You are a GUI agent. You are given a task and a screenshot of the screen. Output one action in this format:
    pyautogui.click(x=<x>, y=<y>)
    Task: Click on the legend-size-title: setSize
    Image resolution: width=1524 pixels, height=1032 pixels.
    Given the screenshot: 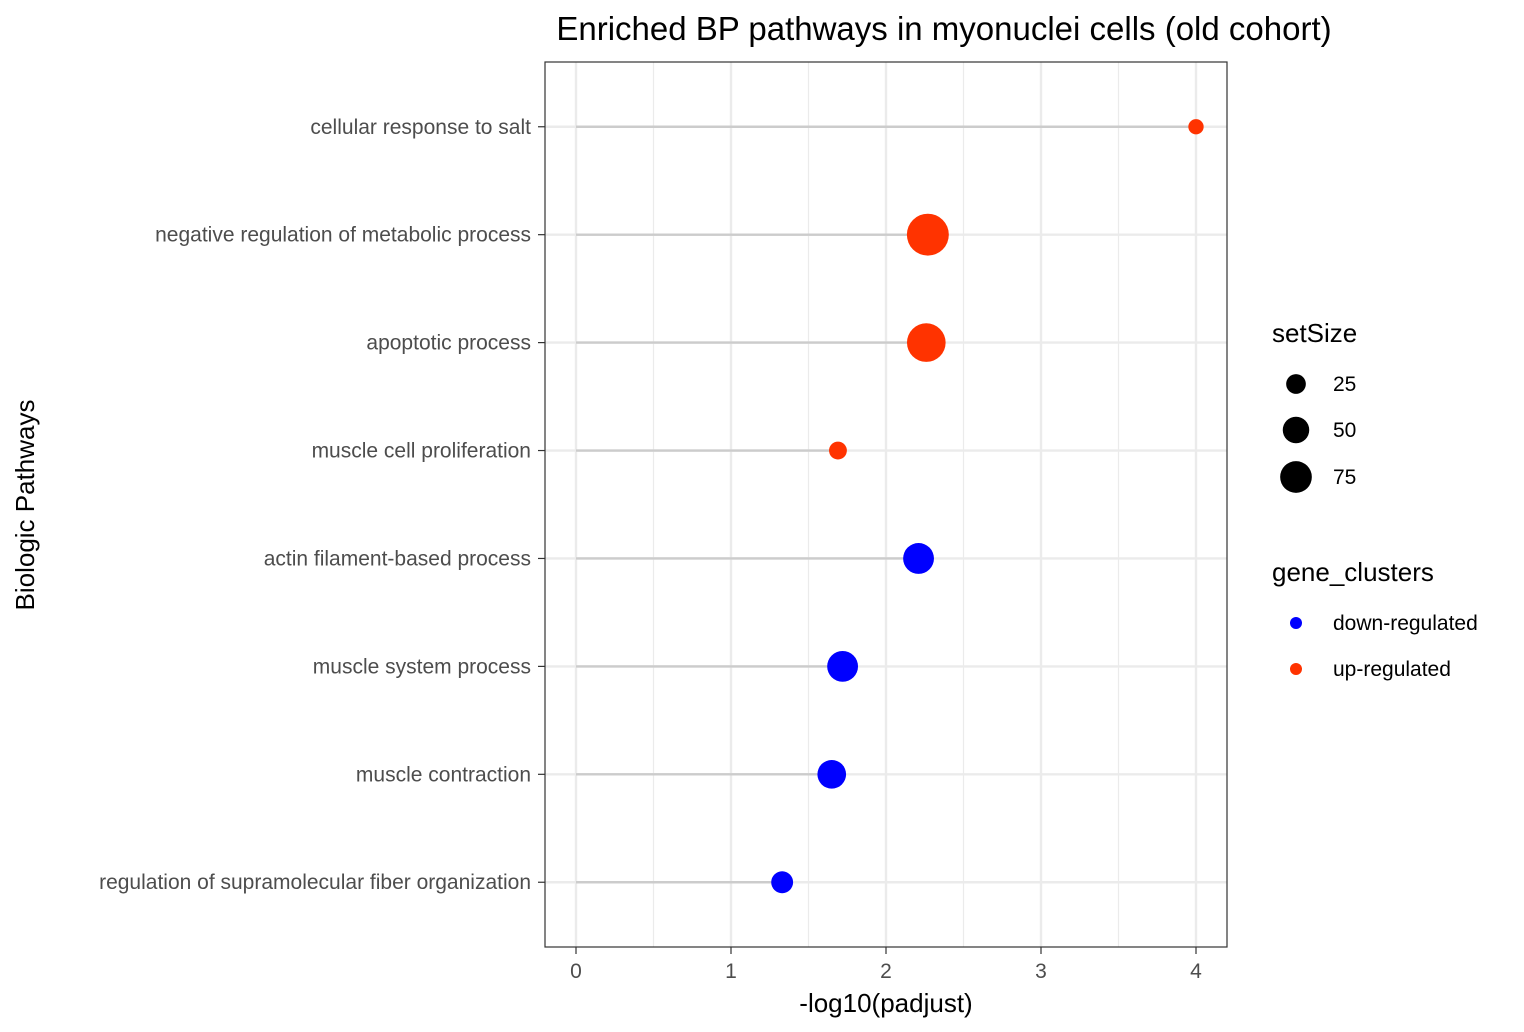 What is the action you would take?
    pyautogui.click(x=1314, y=333)
    